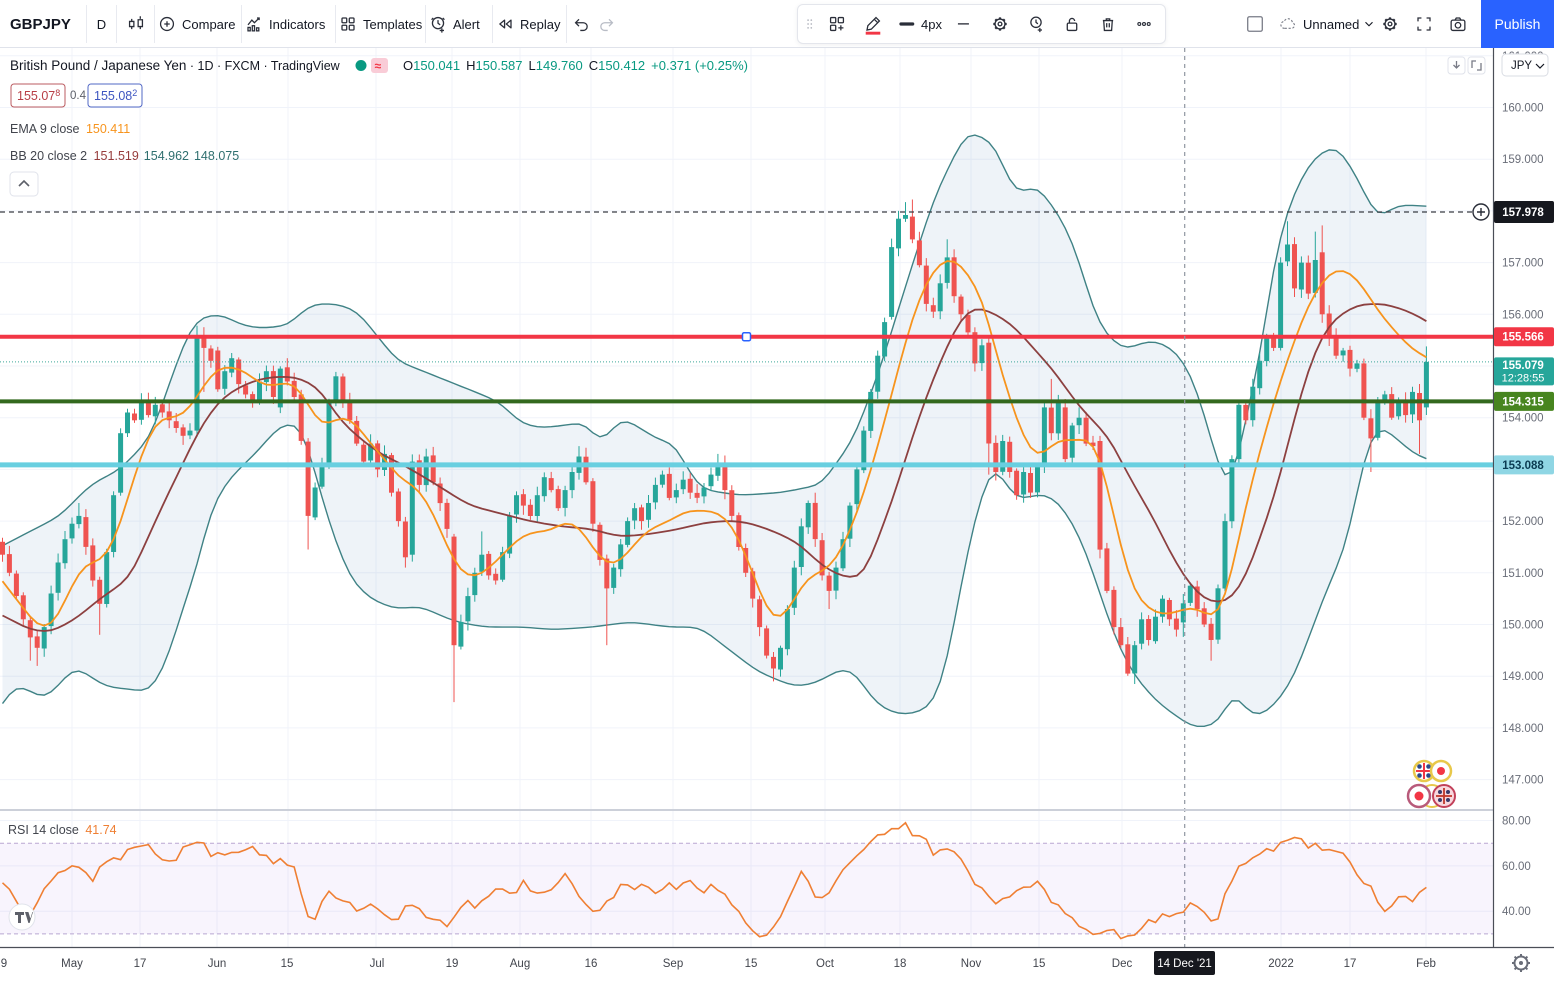 Image resolution: width=1554 pixels, height=989 pixels. I want to click on svg-text: 150.000, so click(1523, 626).